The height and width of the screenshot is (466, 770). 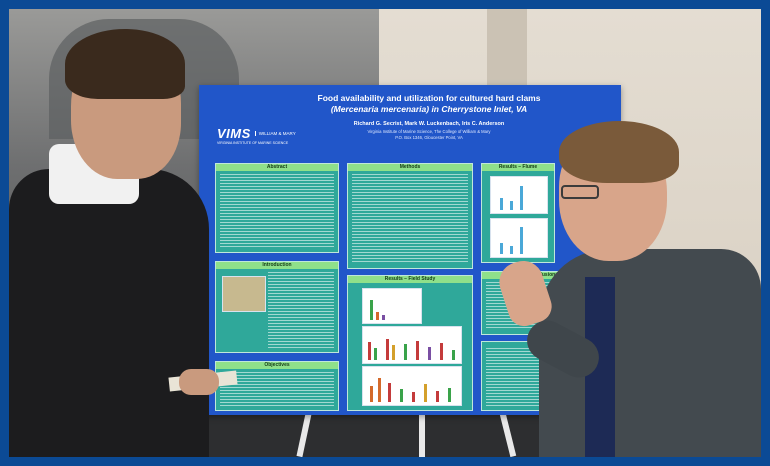 What do you see at coordinates (410, 279) in the screenshot?
I see `section-header-results-field-study: Results – Field Study` at bounding box center [410, 279].